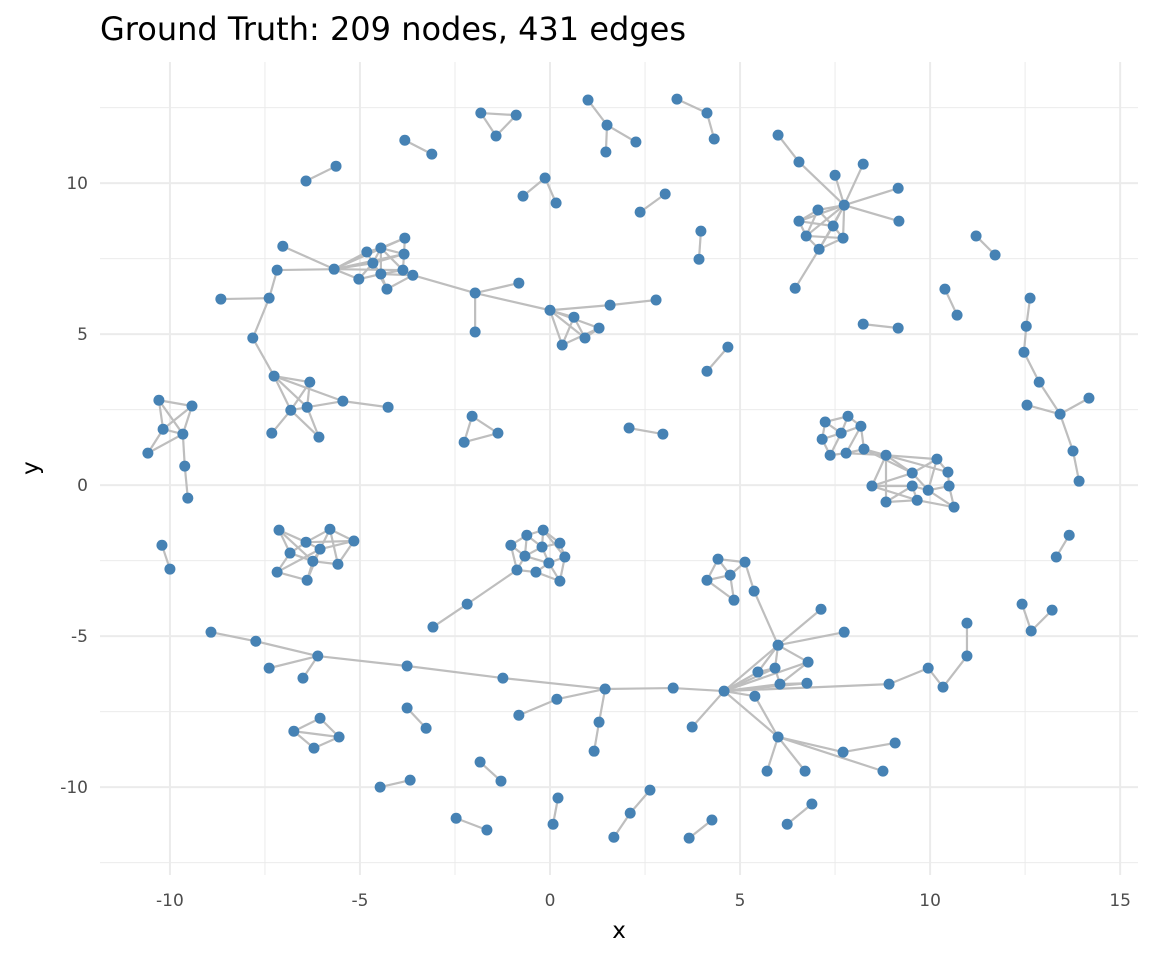 The height and width of the screenshot is (960, 1152). What do you see at coordinates (359, 901) in the screenshot?
I see `x-tick-label: -5` at bounding box center [359, 901].